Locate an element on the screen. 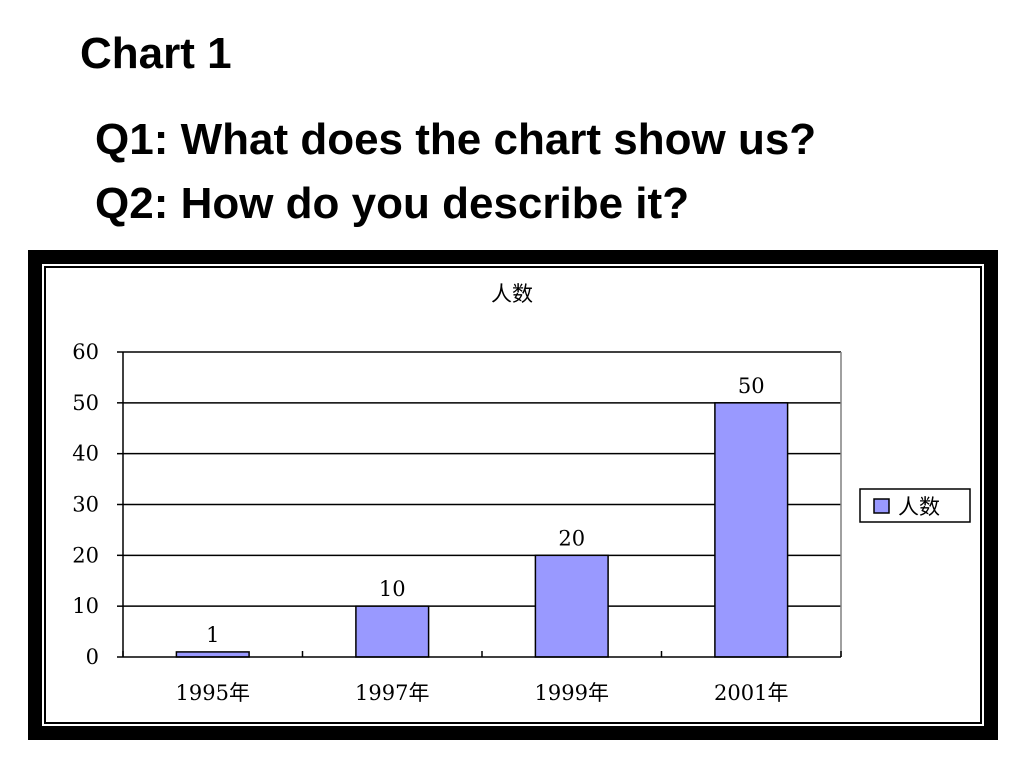 This screenshot has height=768, width=1024. y-tick-label: 50 is located at coordinates (85, 403).